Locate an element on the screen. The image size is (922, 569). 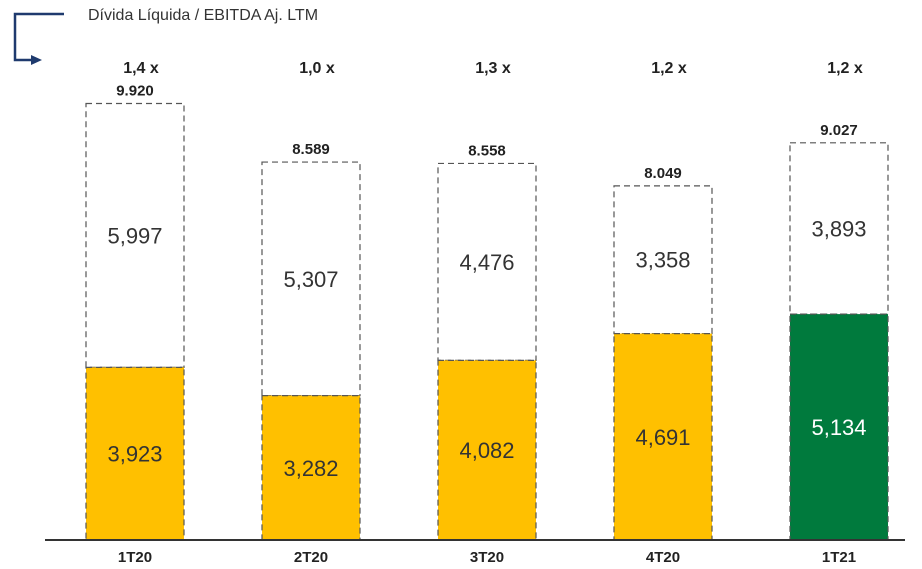
bar-bottom-label-1T21: 5,134 is located at coordinates (838, 427).